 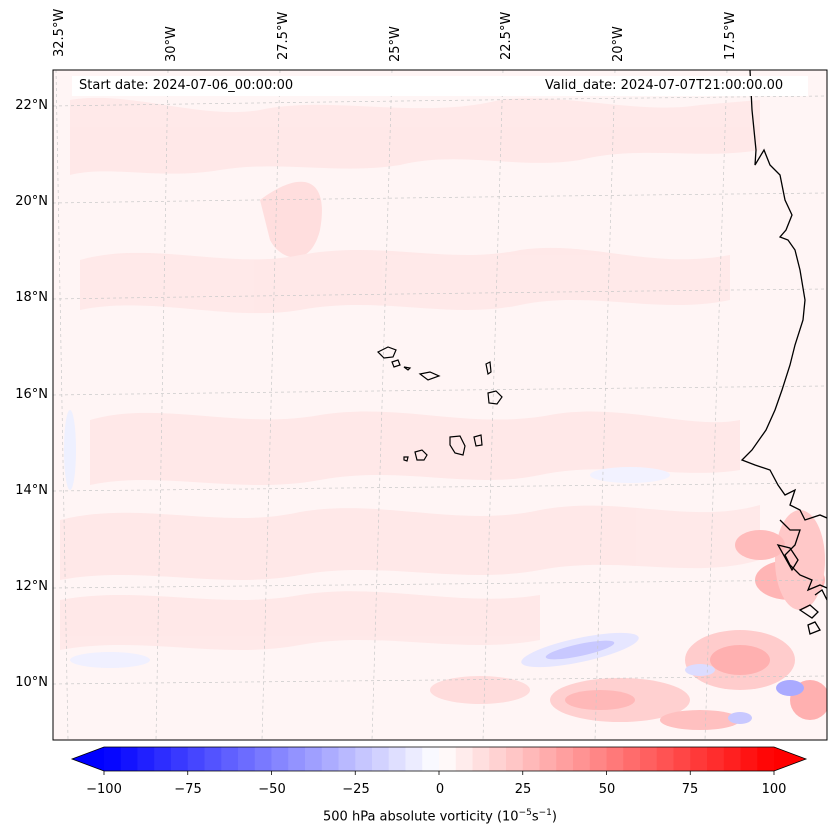 I want to click on colorbar-tick-label: 25, so click(x=523, y=789).